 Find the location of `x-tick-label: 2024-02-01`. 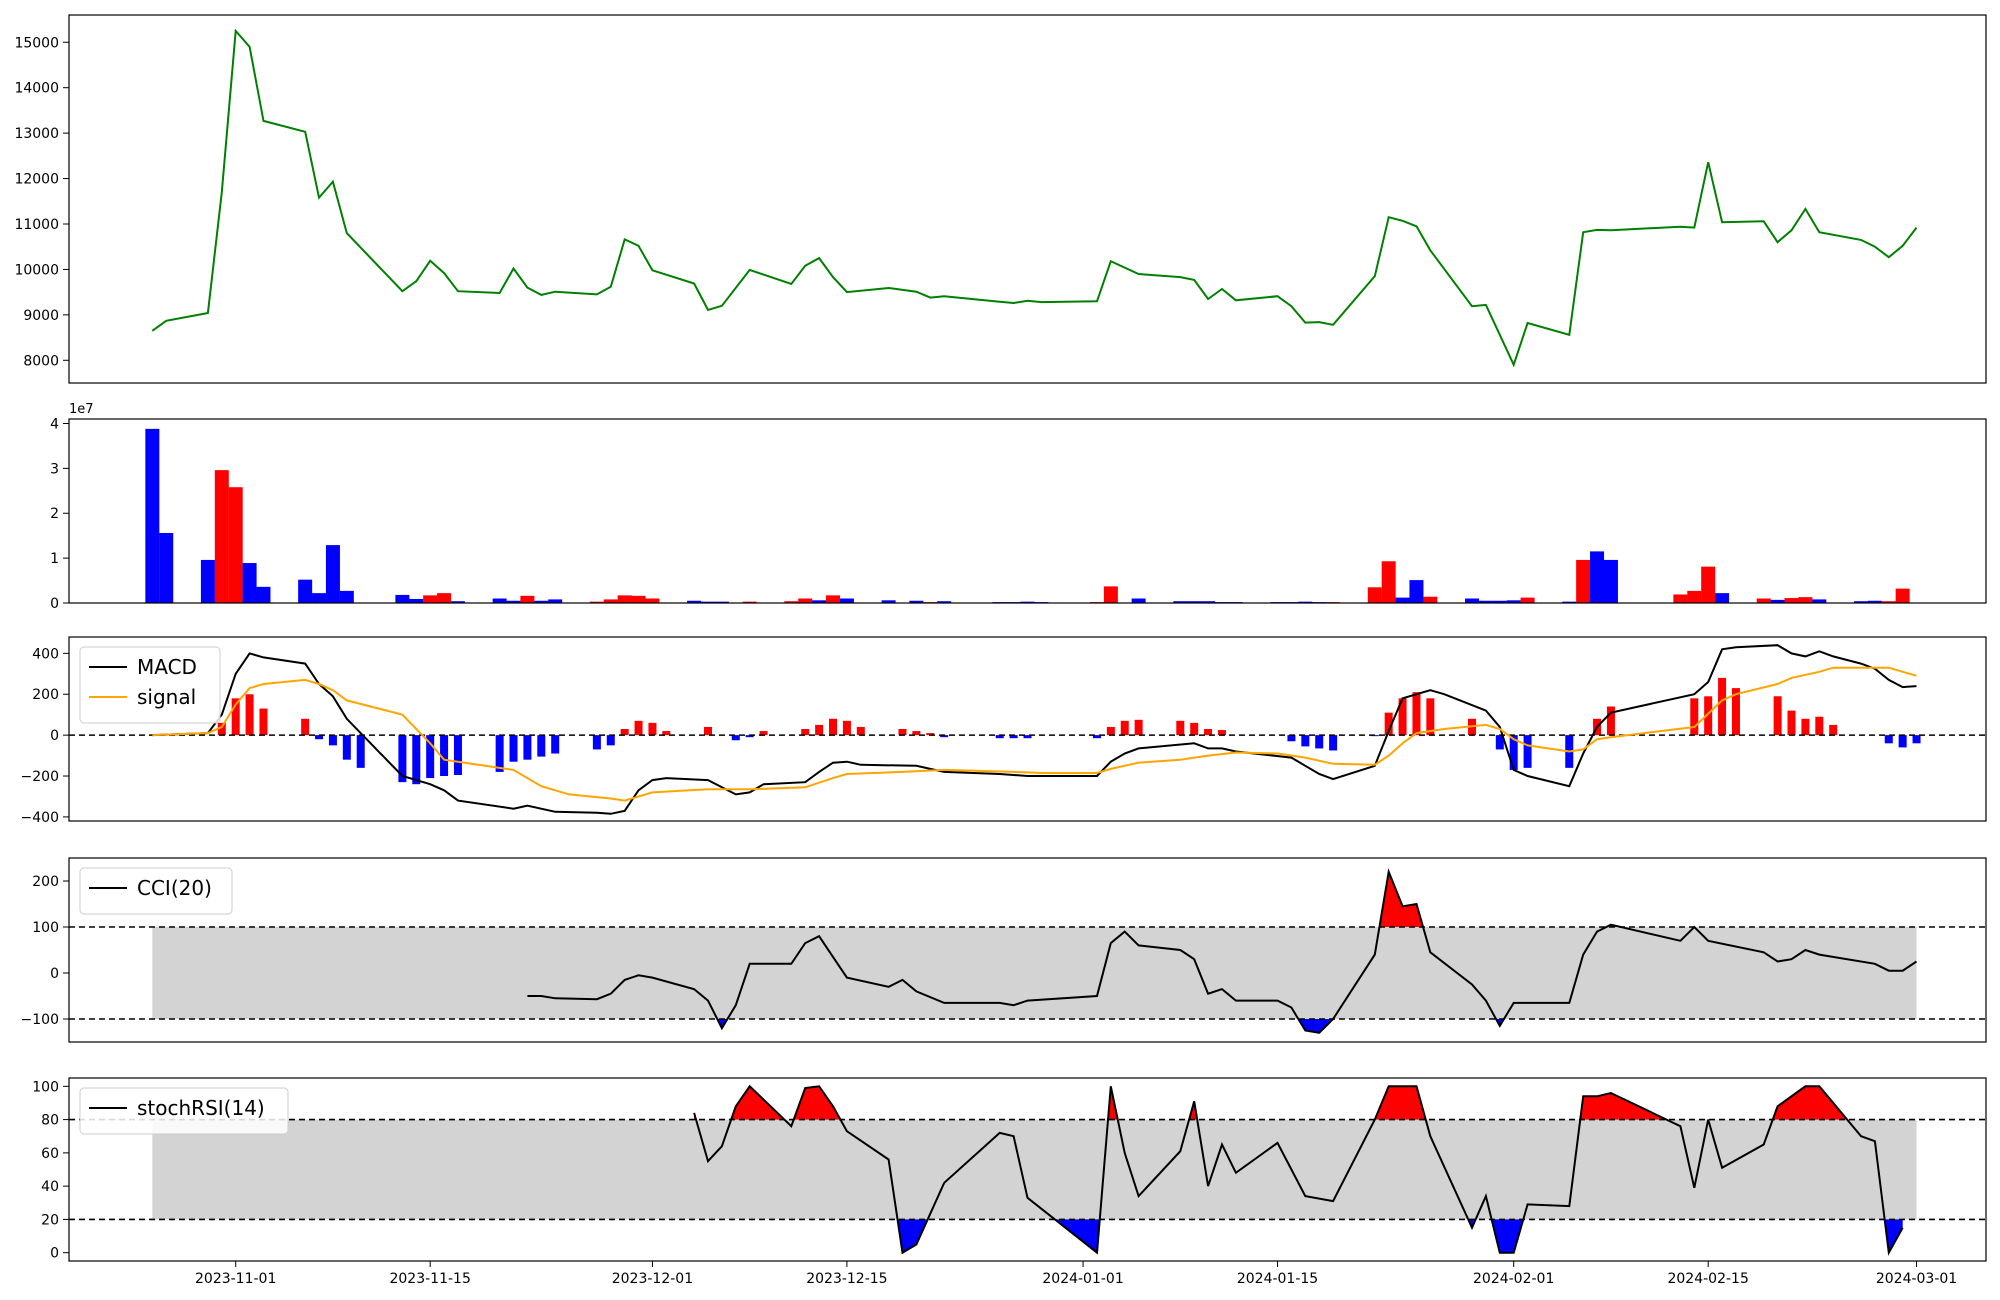

x-tick-label: 2024-02-01 is located at coordinates (1513, 1279).